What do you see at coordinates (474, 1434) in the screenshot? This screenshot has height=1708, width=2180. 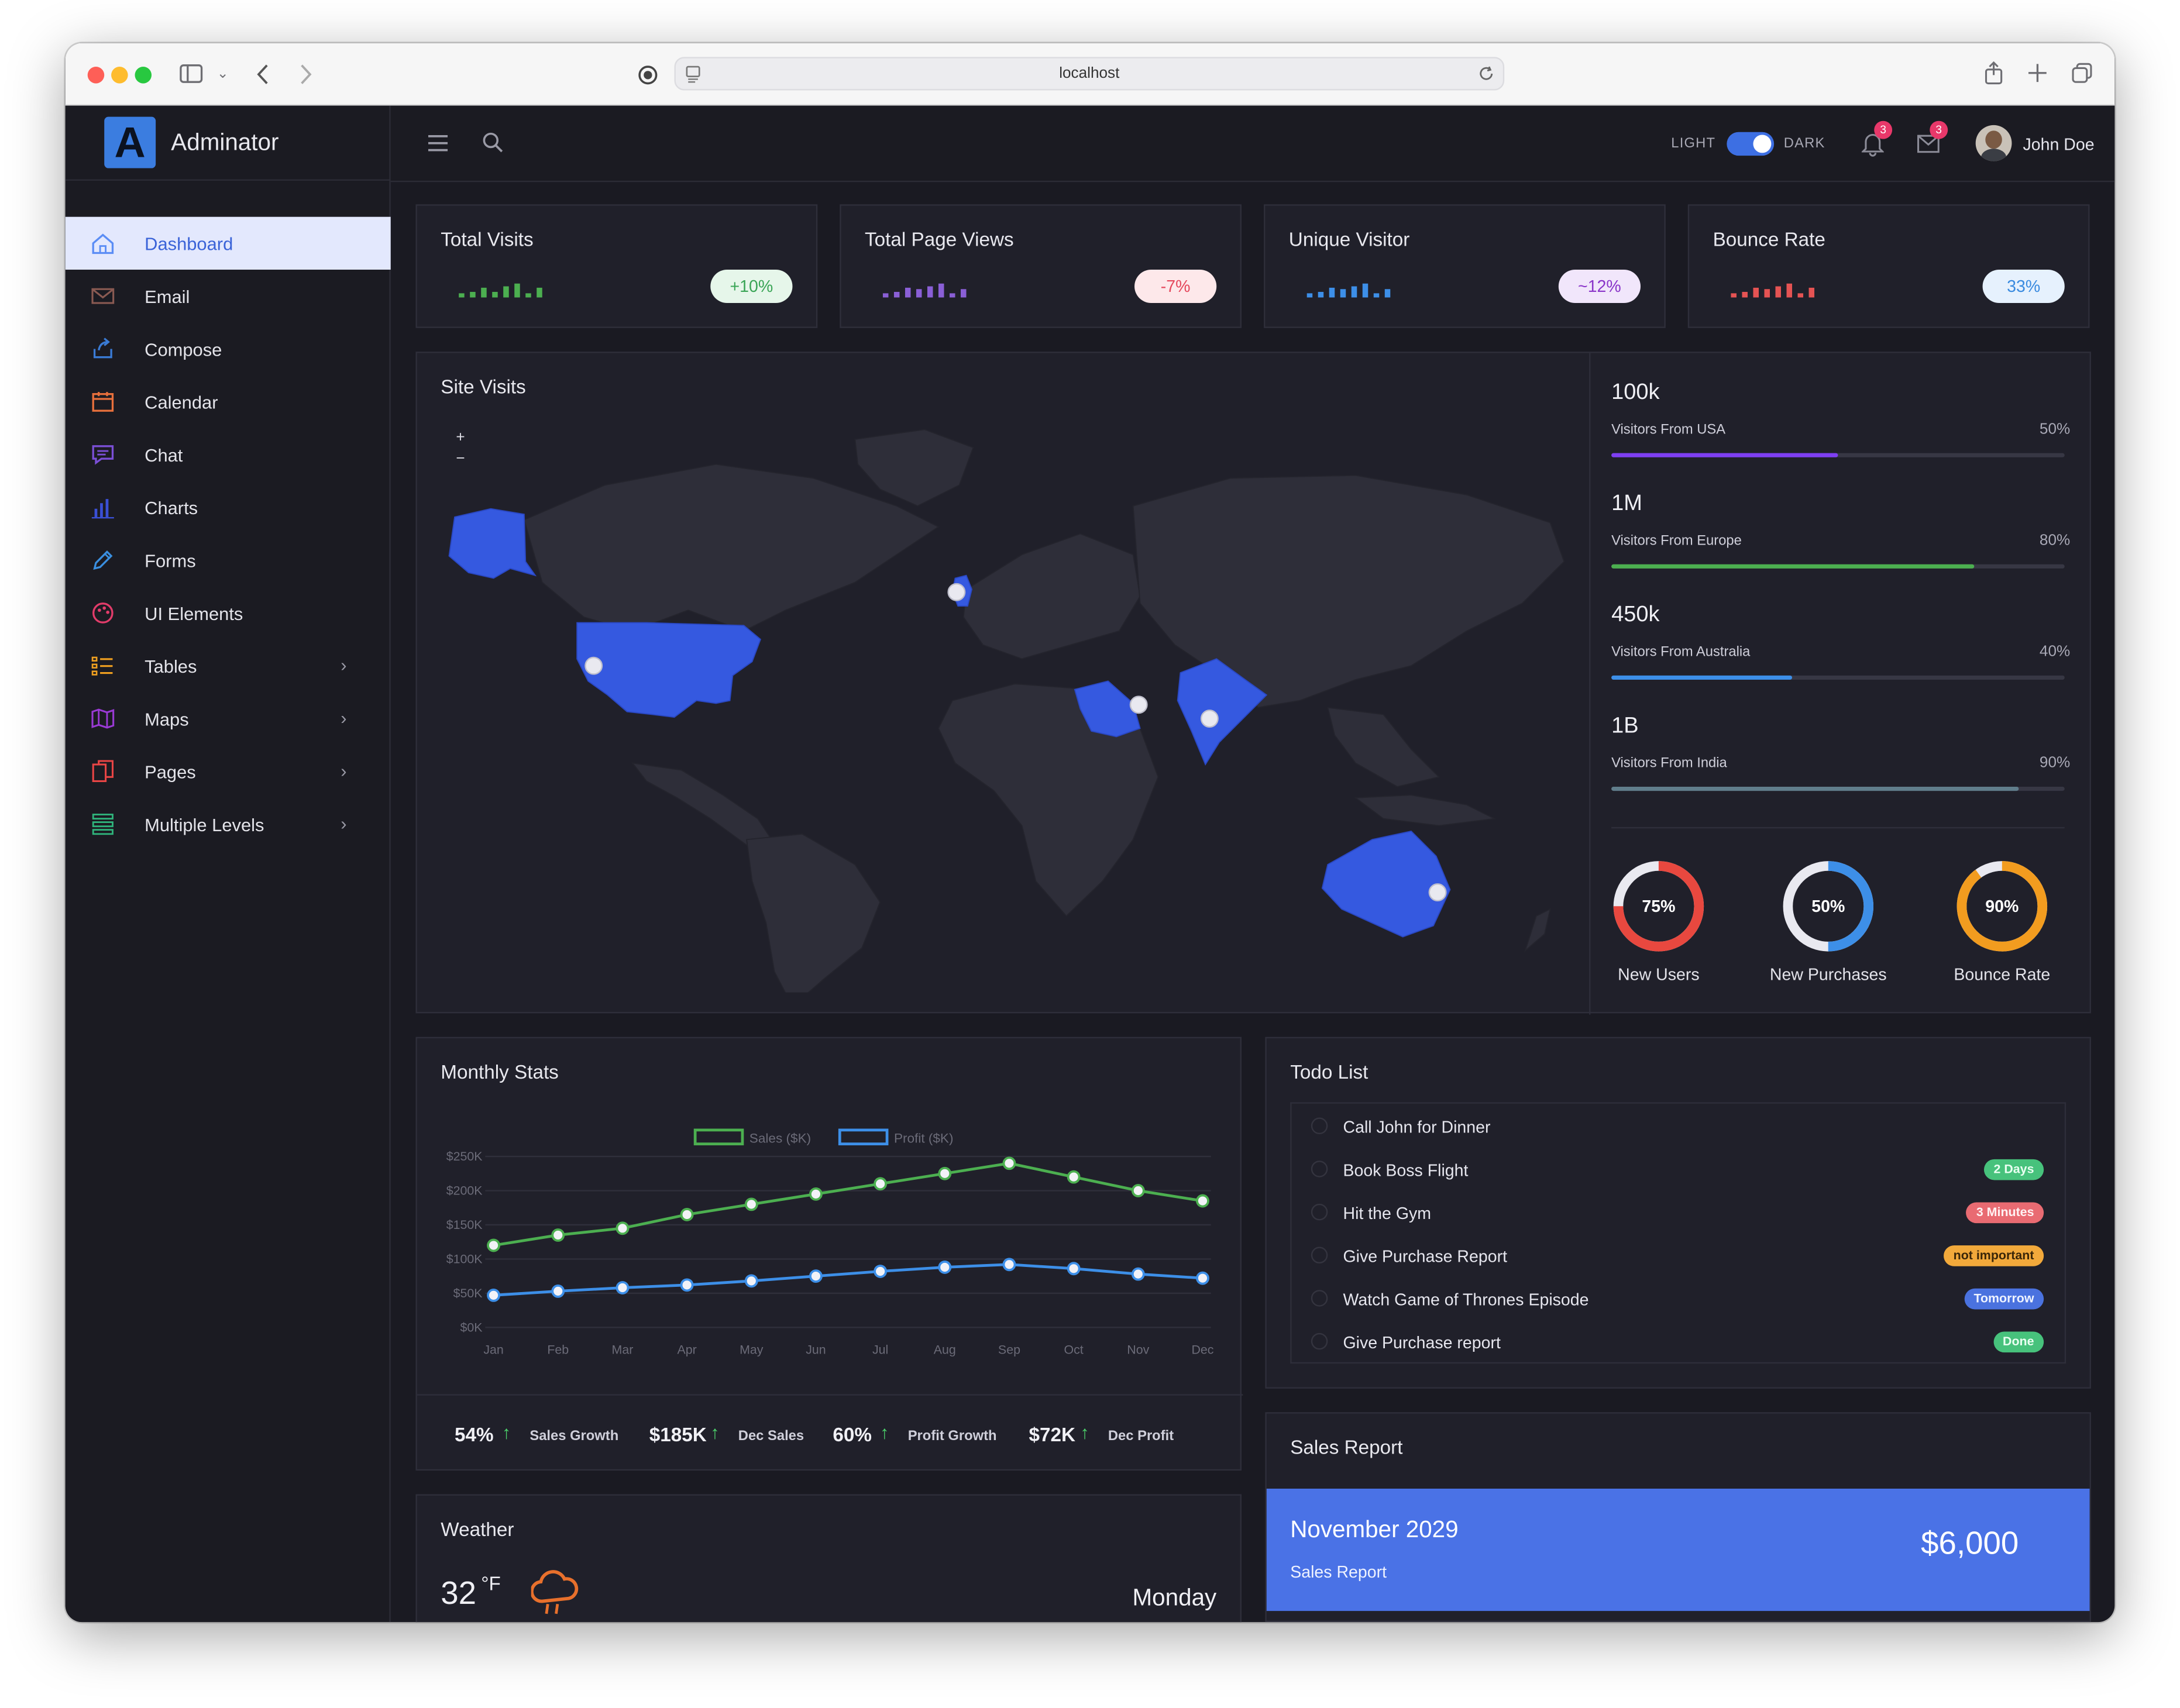 I see `stat-value: 54%` at bounding box center [474, 1434].